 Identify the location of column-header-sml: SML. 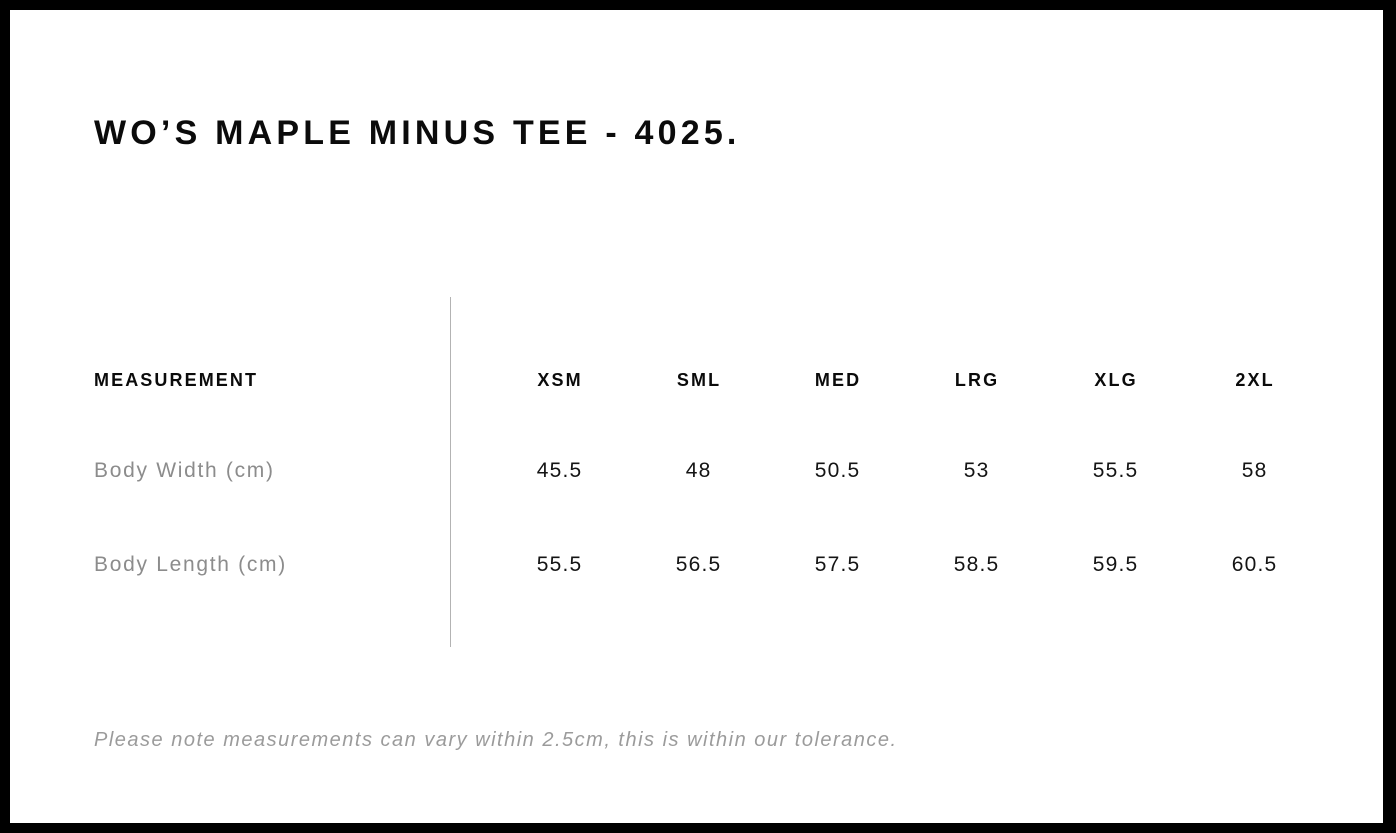
(699, 380).